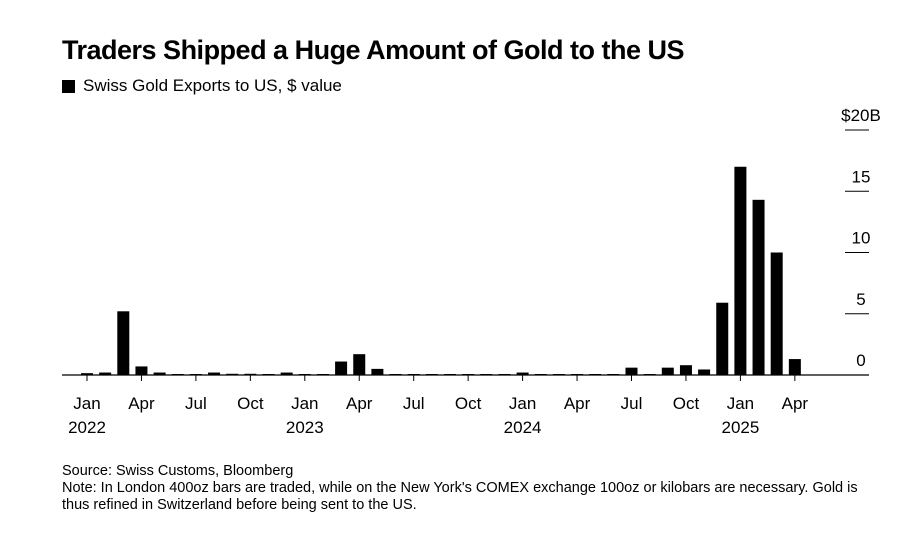 The width and height of the screenshot is (900, 543). What do you see at coordinates (523, 427) in the screenshot?
I see `x-year-label: 2024` at bounding box center [523, 427].